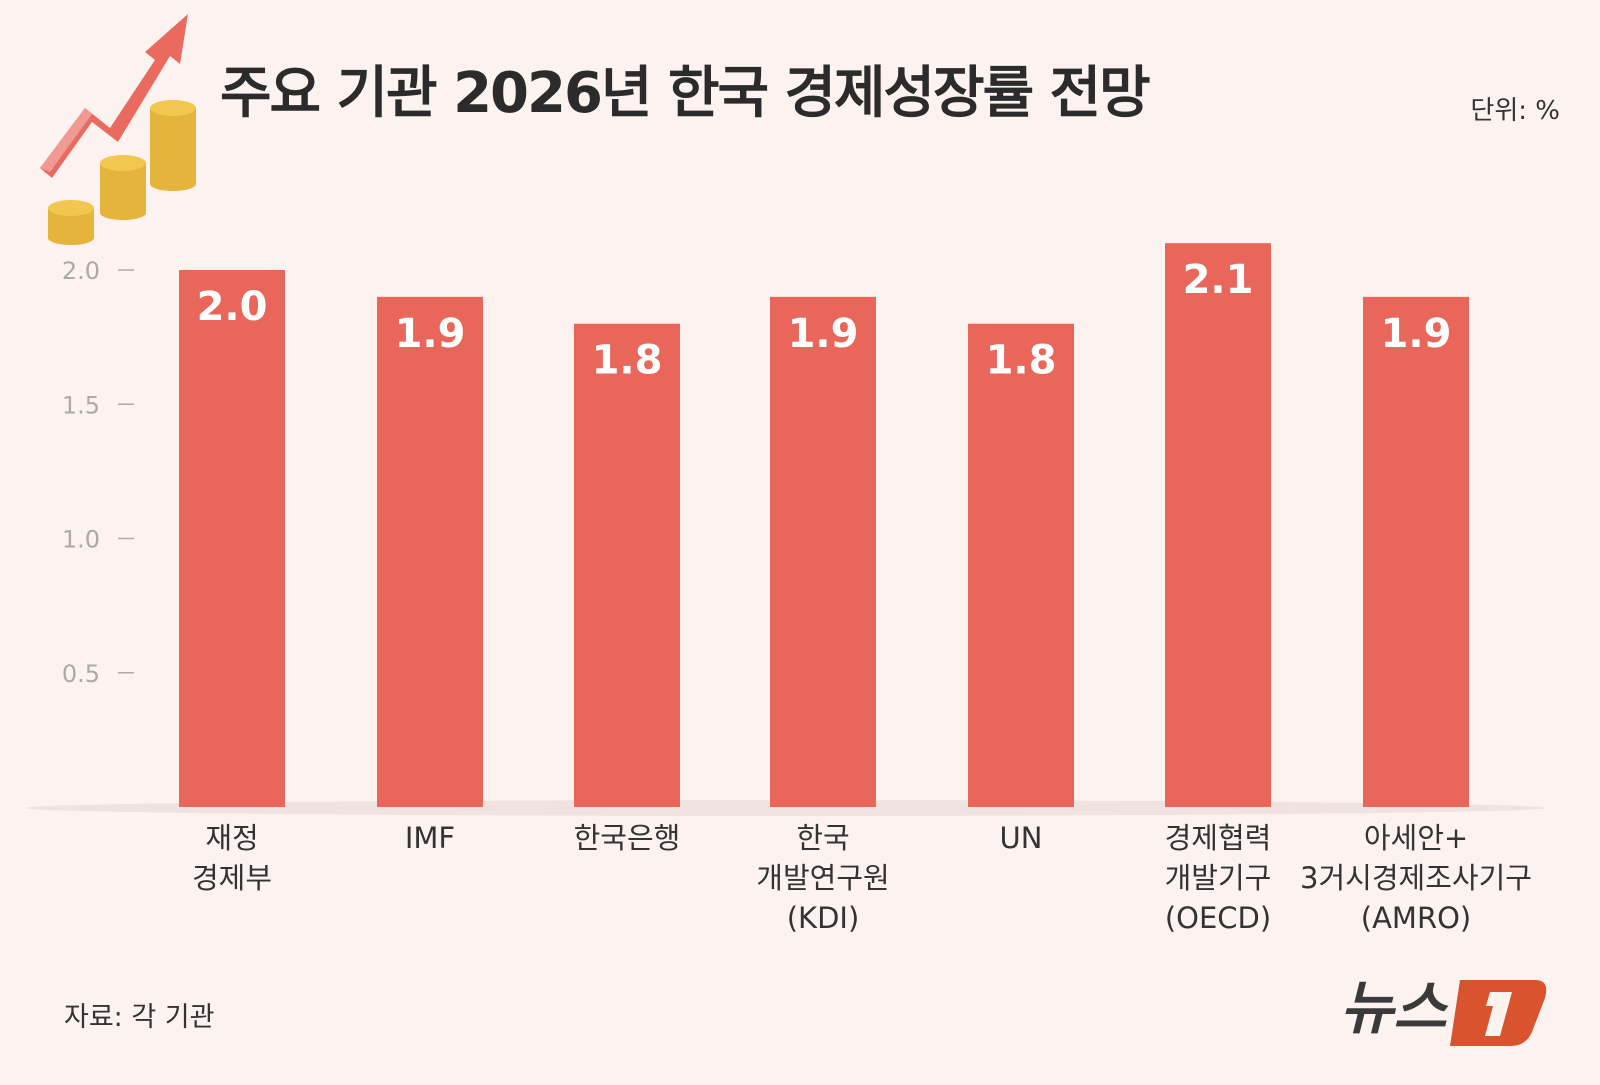  Describe the element at coordinates (81, 540) in the screenshot. I see `y-tick-label: 1.0` at that location.